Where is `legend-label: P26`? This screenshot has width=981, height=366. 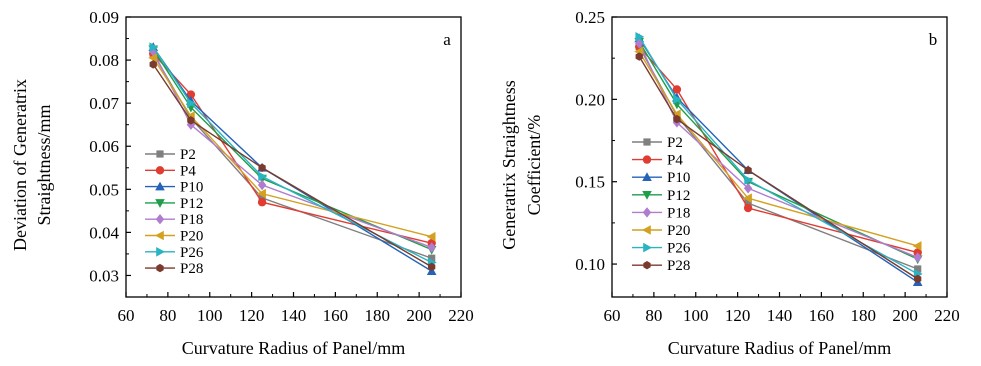 legend-label: P26 is located at coordinates (192, 253).